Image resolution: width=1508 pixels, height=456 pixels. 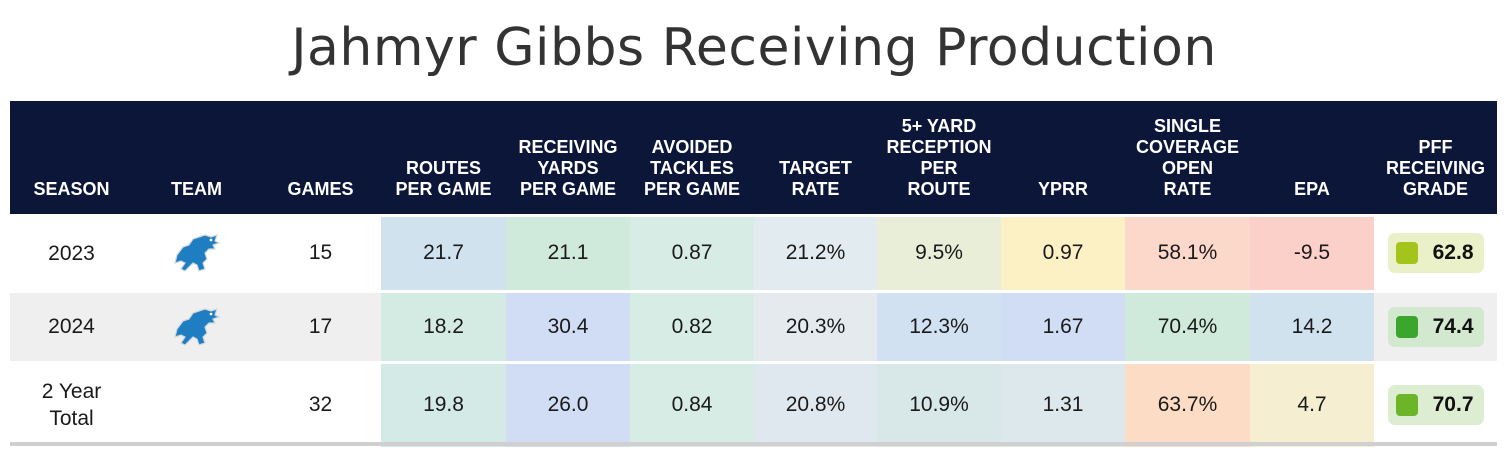 I want to click on season-cell: 2023, so click(x=71, y=252).